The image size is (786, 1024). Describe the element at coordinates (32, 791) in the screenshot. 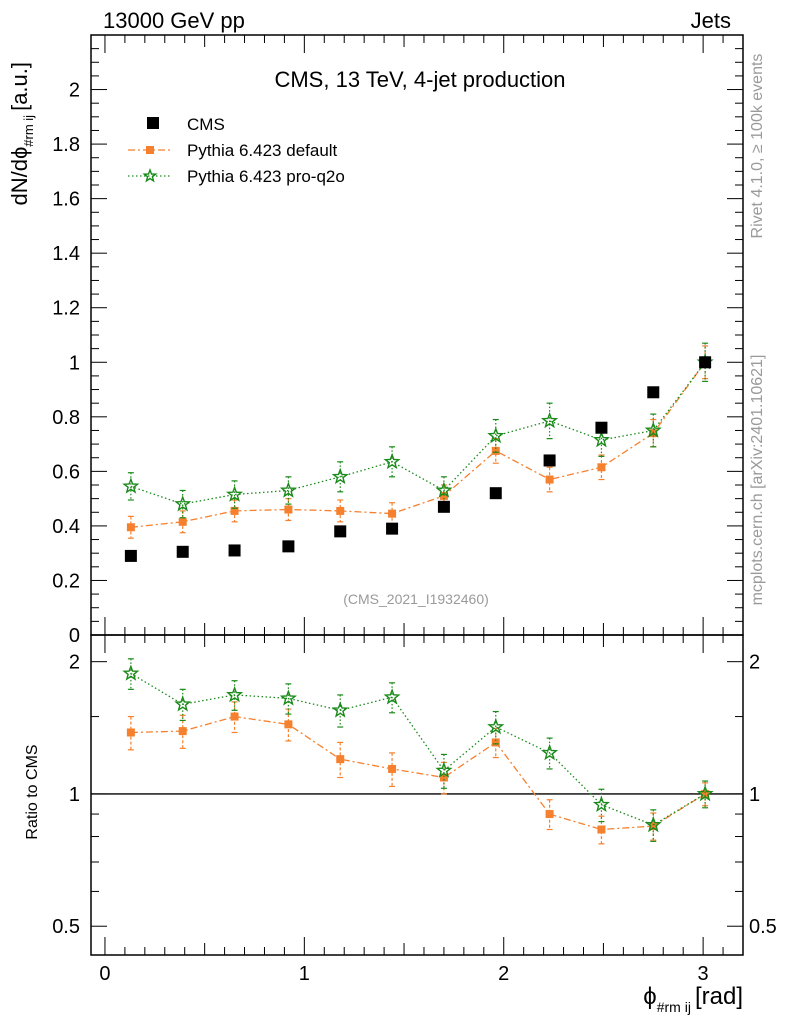

I see `ratio-y-title: Ratio to CMS` at that location.